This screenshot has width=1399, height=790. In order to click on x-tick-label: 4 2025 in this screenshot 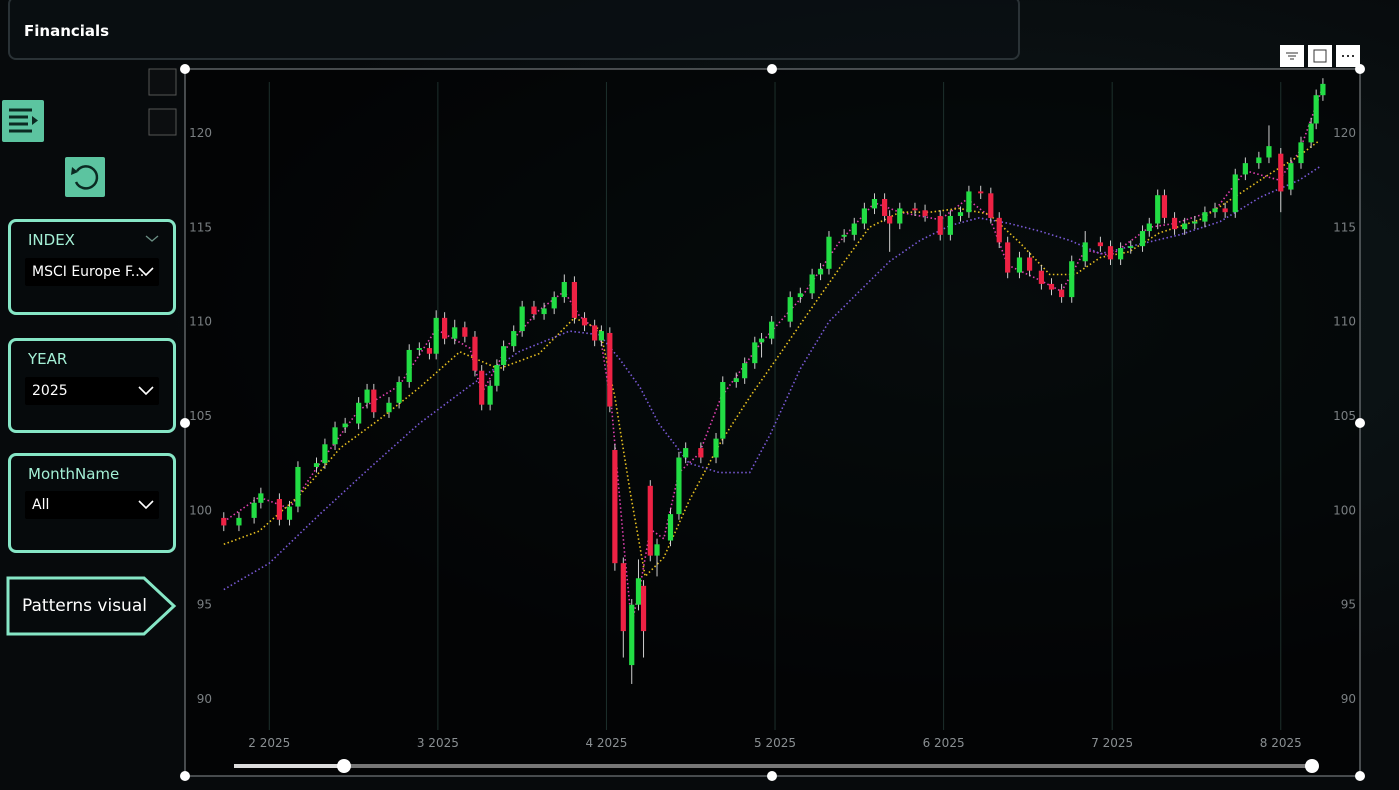, I will do `click(606, 743)`.